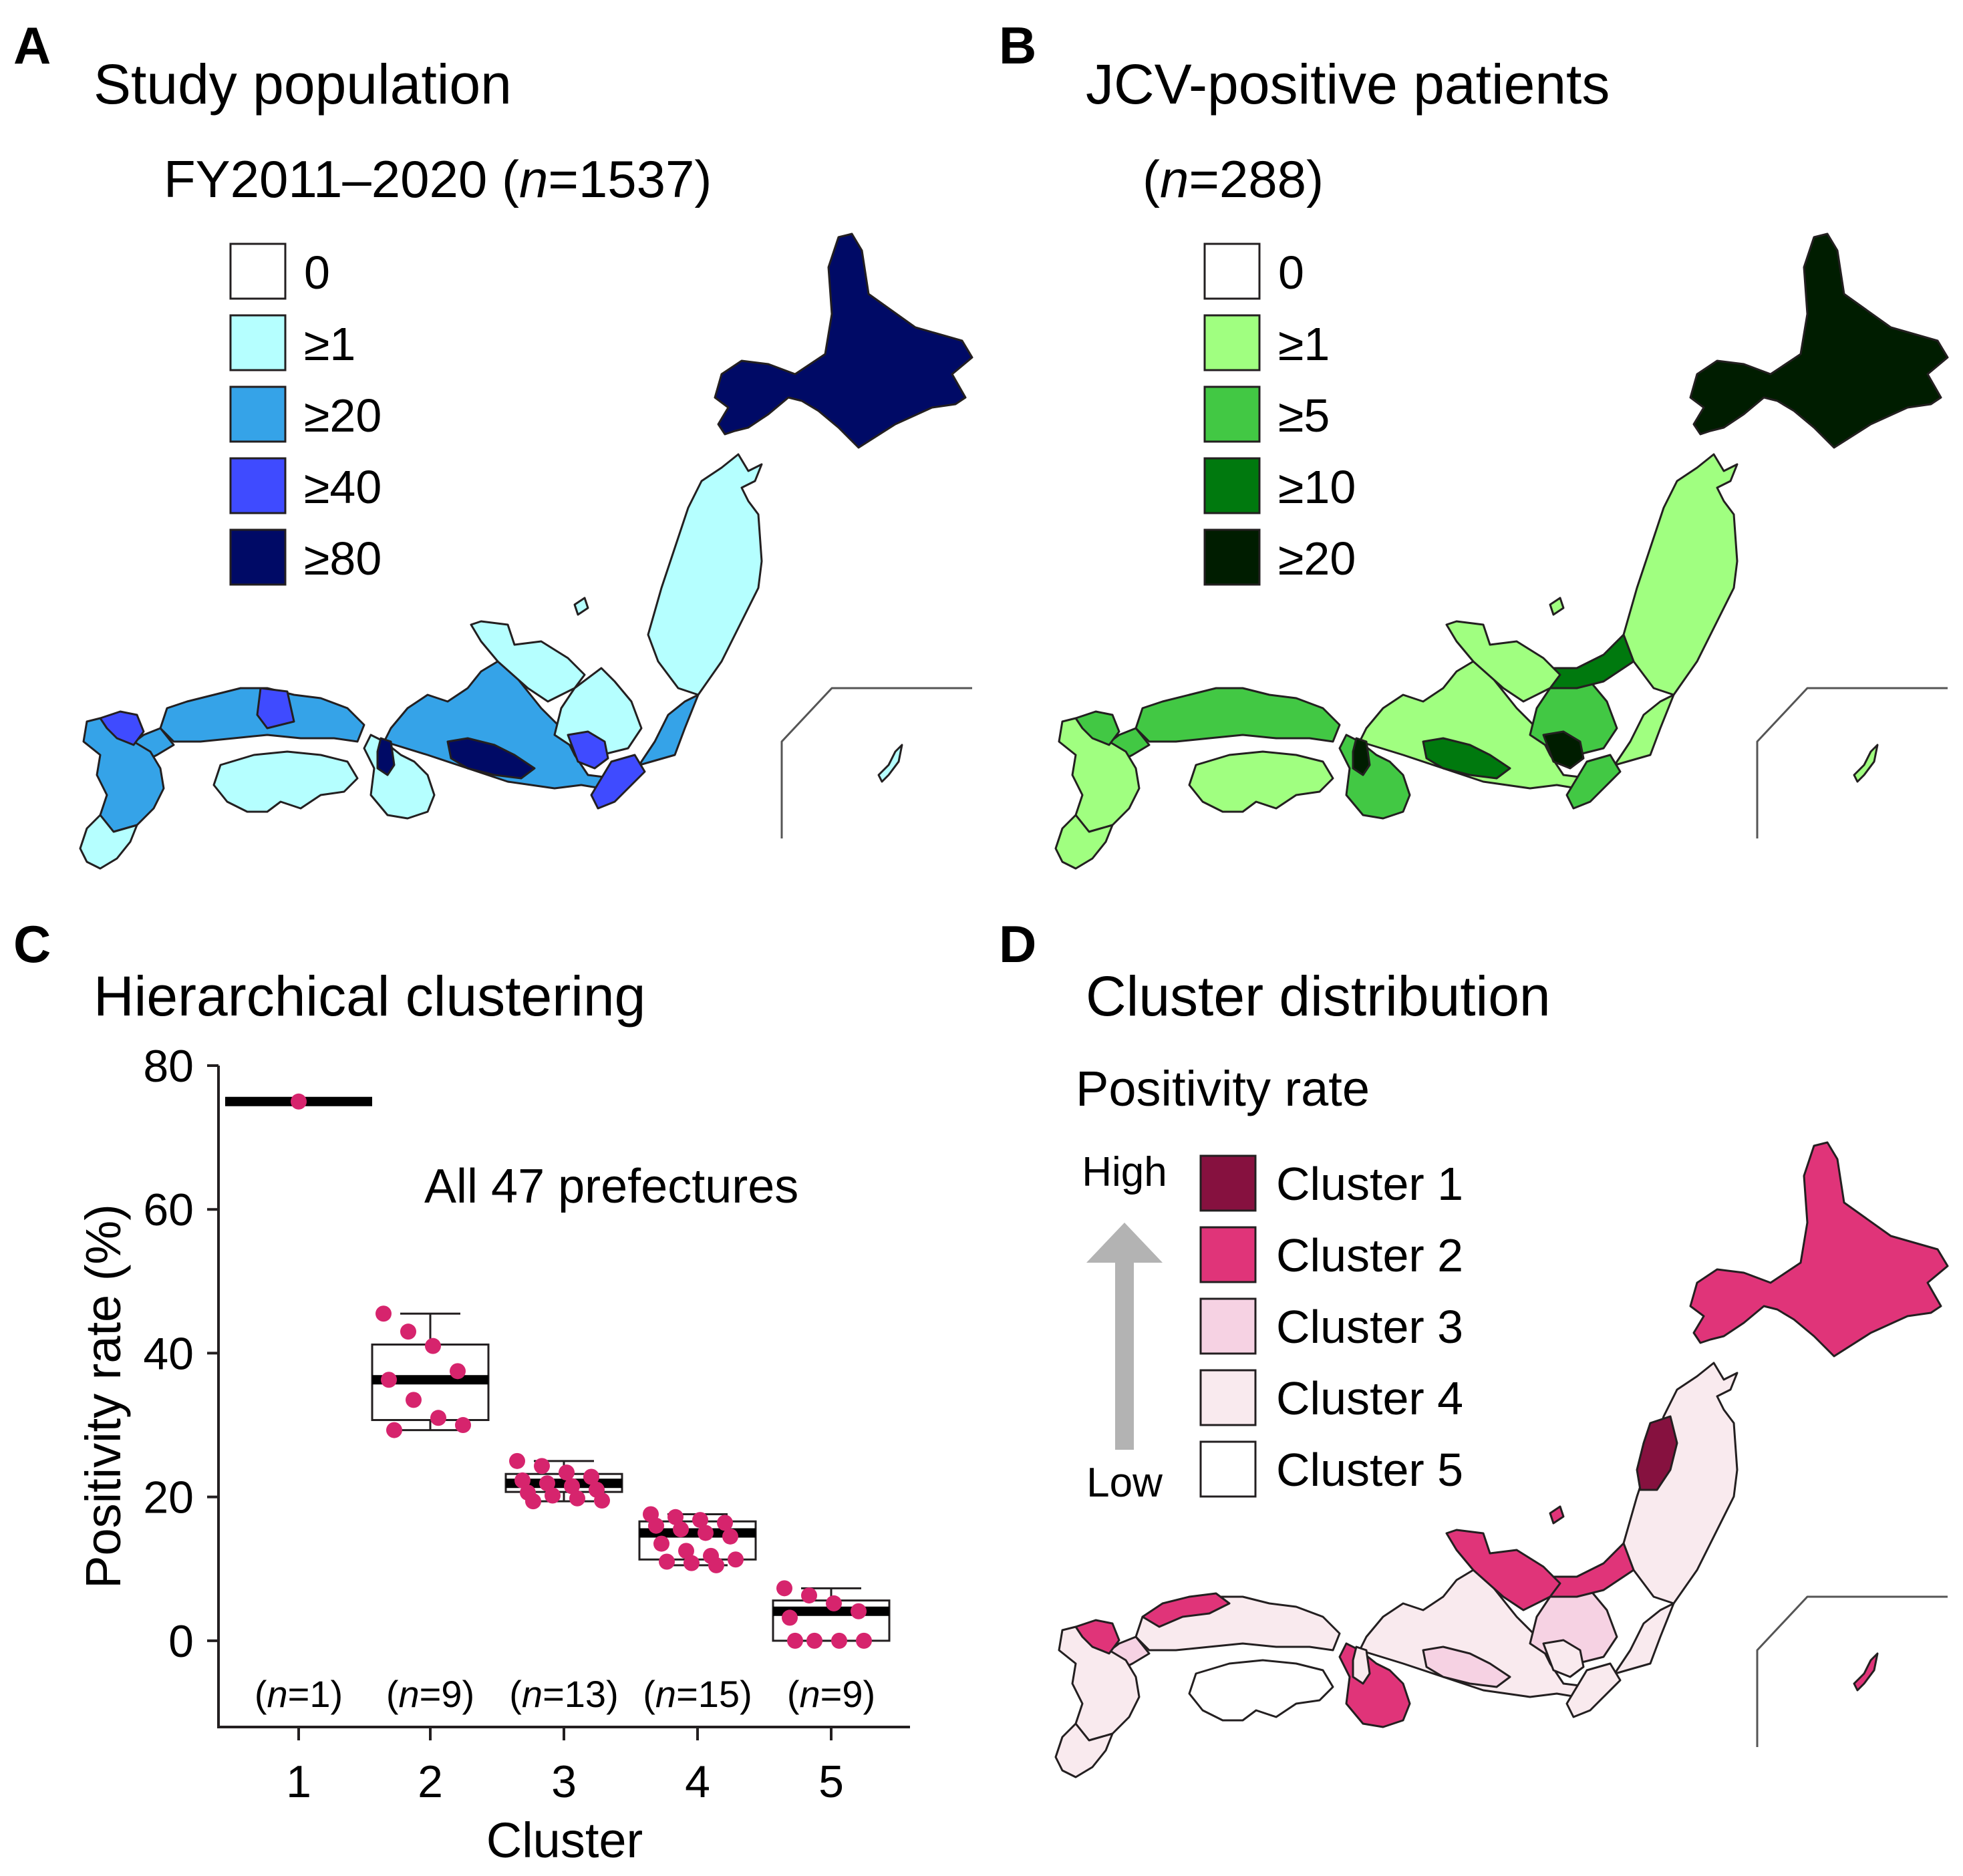  Describe the element at coordinates (564, 1781) in the screenshot. I see `x-tick-label: 3` at that location.